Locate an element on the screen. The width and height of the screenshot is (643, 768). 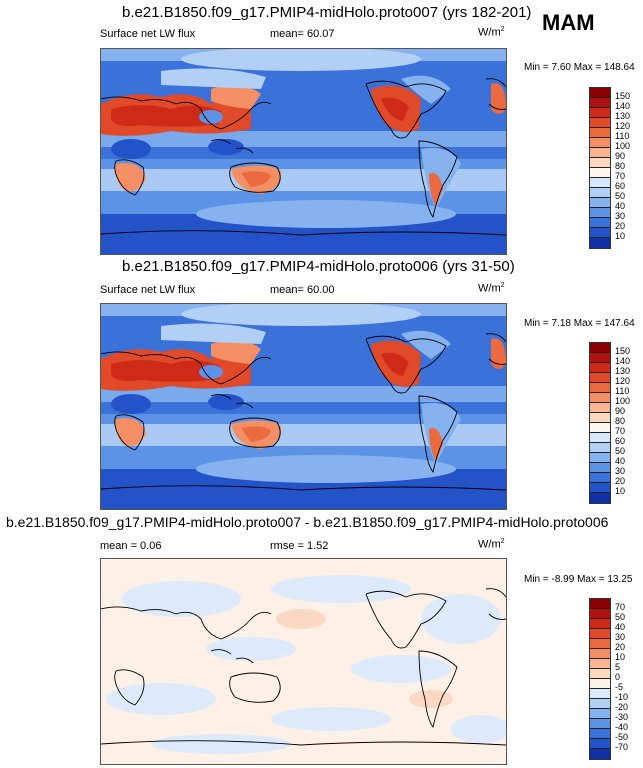
cbar3-tick: -5 is located at coordinates (619, 687).